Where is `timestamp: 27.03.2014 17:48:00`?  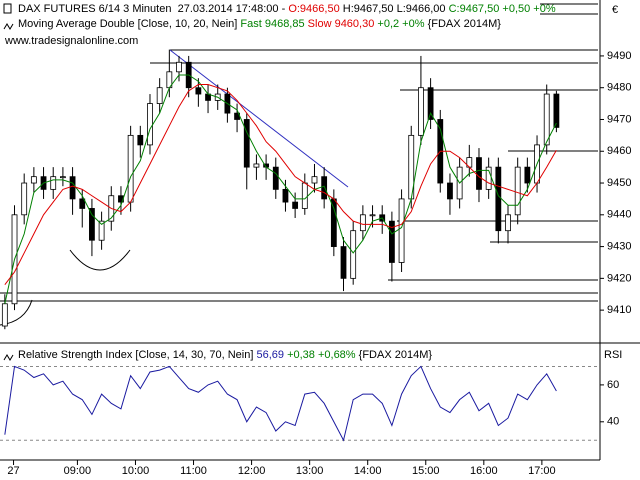 timestamp: 27.03.2014 17:48:00 is located at coordinates (228, 9).